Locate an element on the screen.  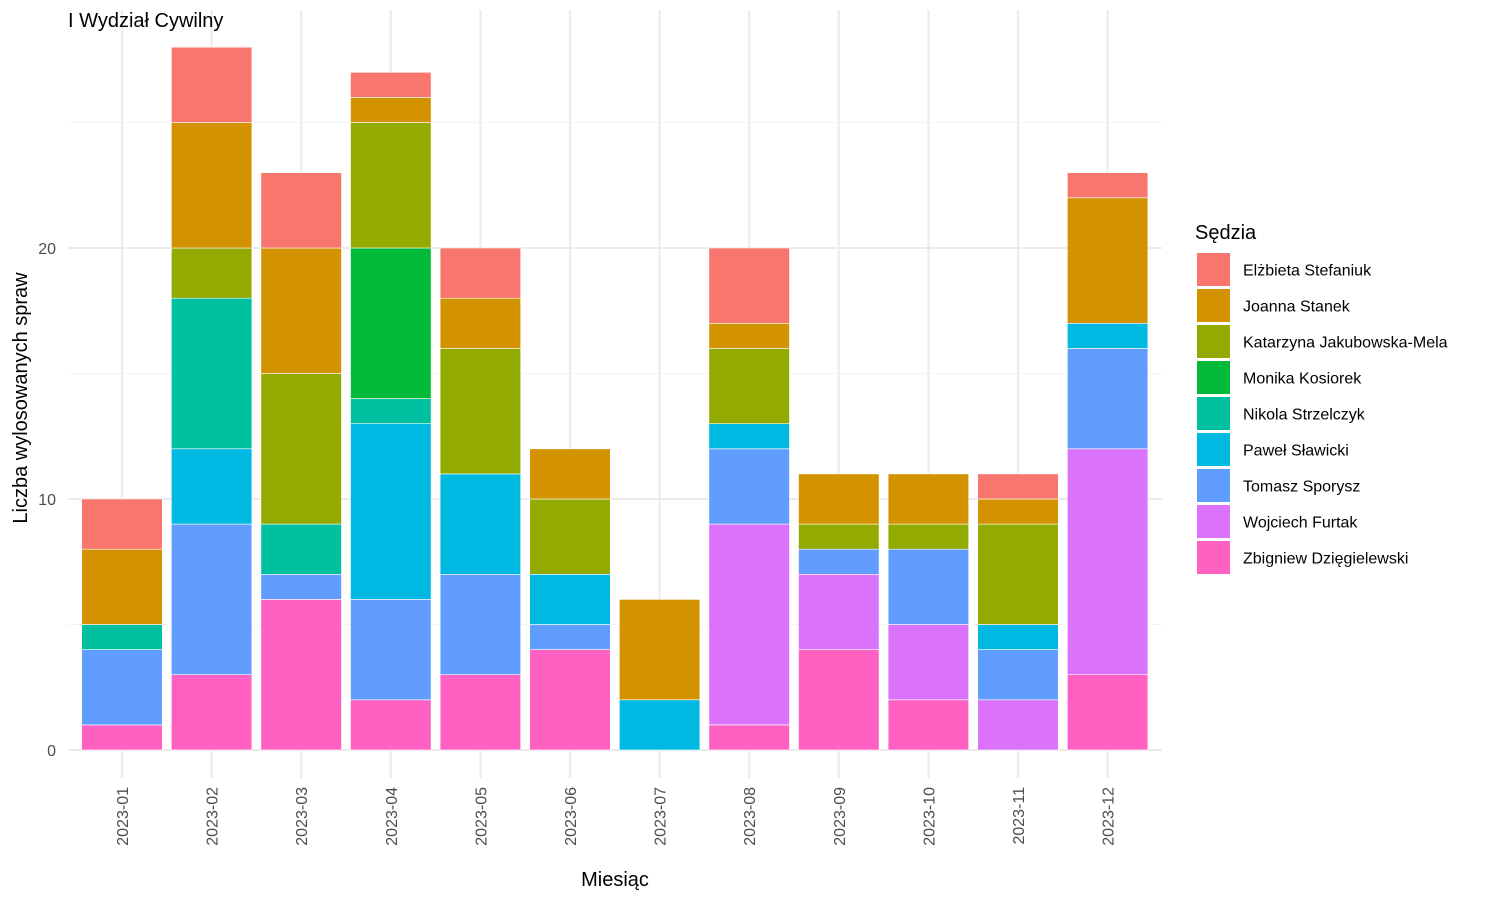
x-tick-label: 2023-02 is located at coordinates (213, 816).